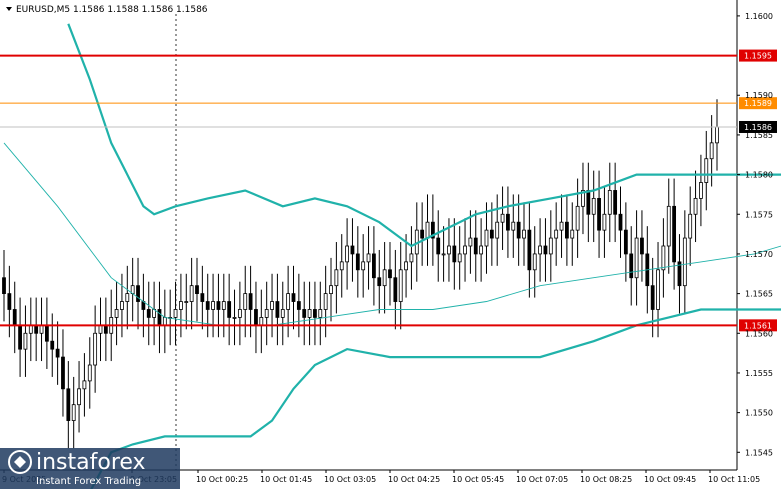 The height and width of the screenshot is (493, 781). What do you see at coordinates (734, 479) in the screenshot?
I see `time-tick-label: 10 Oct 11:05` at bounding box center [734, 479].